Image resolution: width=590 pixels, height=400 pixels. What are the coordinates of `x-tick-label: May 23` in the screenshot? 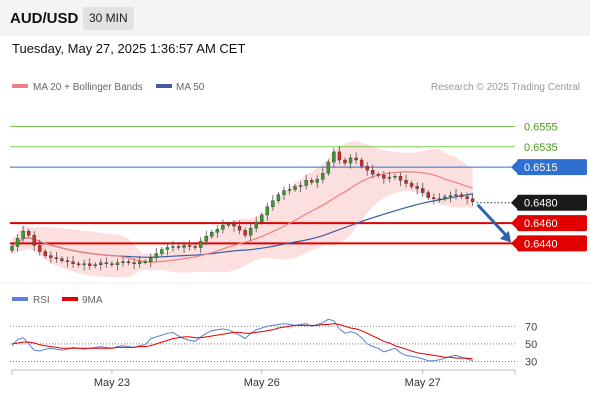 It's located at (112, 383).